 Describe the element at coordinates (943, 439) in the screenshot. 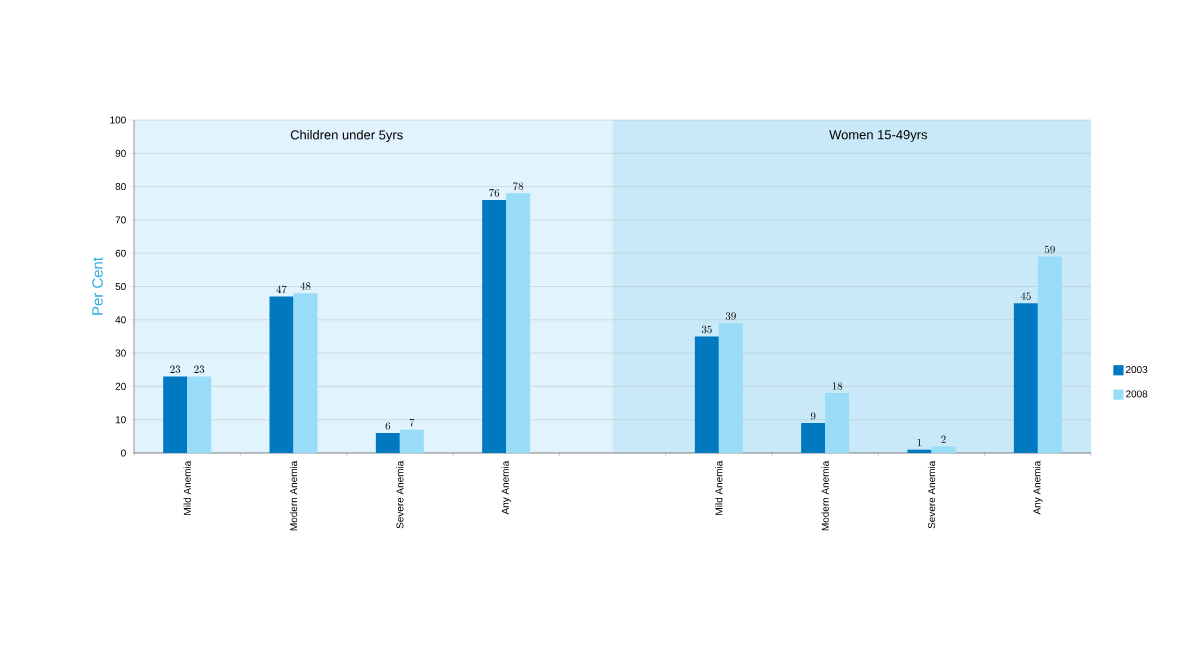

I see `data-label: 2` at that location.